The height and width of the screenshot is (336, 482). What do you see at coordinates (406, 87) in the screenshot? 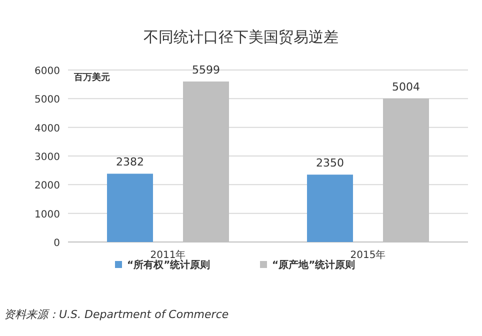
I see `data-label: 5004` at bounding box center [406, 87].